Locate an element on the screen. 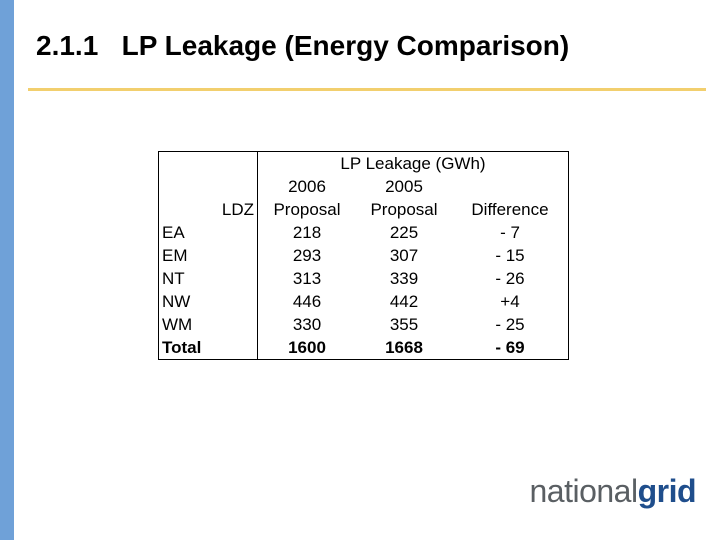  logo-grid-text: grid is located at coordinates (667, 491).